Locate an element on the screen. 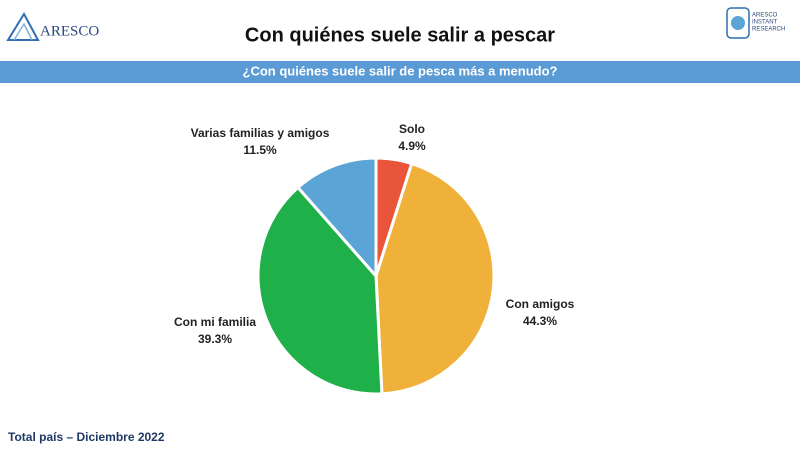  logo-text: RESEARCH is located at coordinates (768, 30).